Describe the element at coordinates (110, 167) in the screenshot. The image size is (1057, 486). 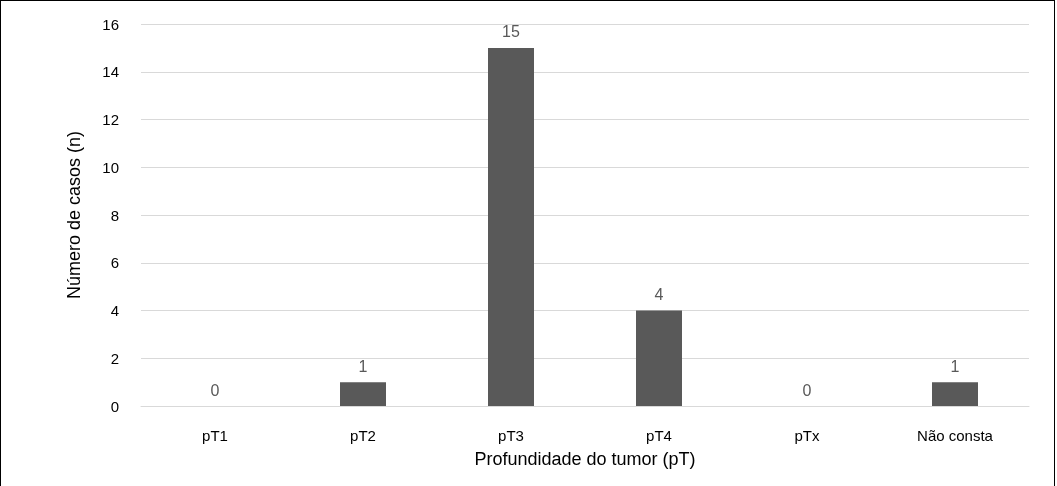
I see `y-tick-label: 10` at that location.